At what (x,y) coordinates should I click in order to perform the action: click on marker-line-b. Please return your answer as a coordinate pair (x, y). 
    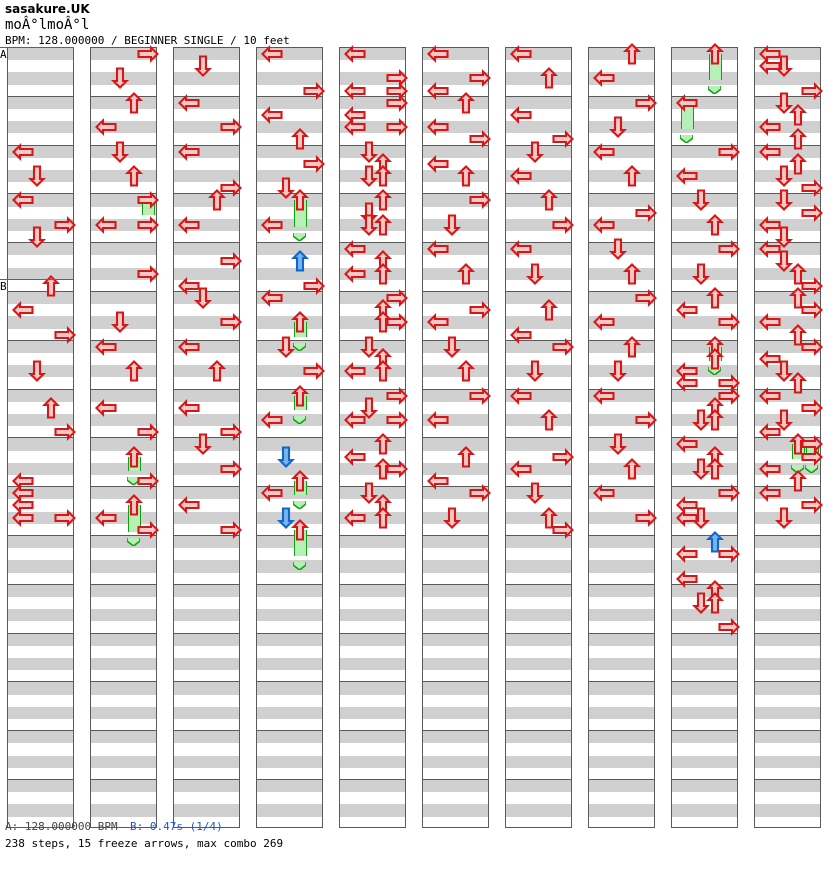
    Looking at the image, I should click on (37, 279).